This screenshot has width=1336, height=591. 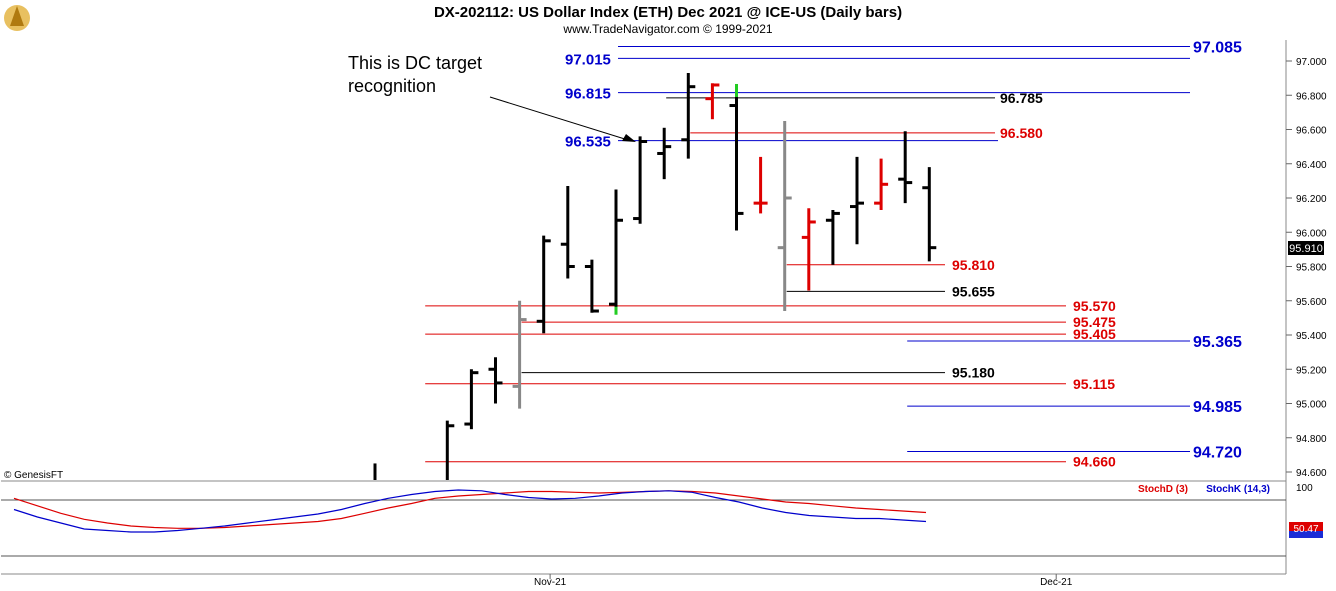 I want to click on level-label: 95.180, so click(x=973, y=373).